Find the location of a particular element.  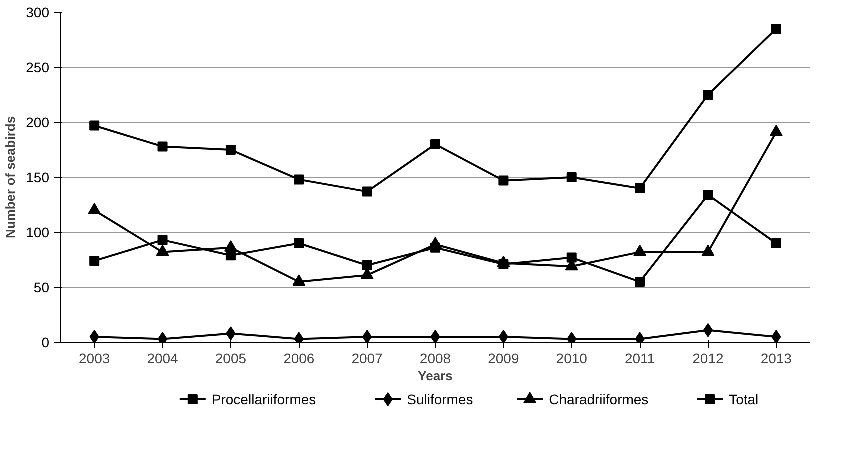

legend-label: Suliformes is located at coordinates (440, 400).